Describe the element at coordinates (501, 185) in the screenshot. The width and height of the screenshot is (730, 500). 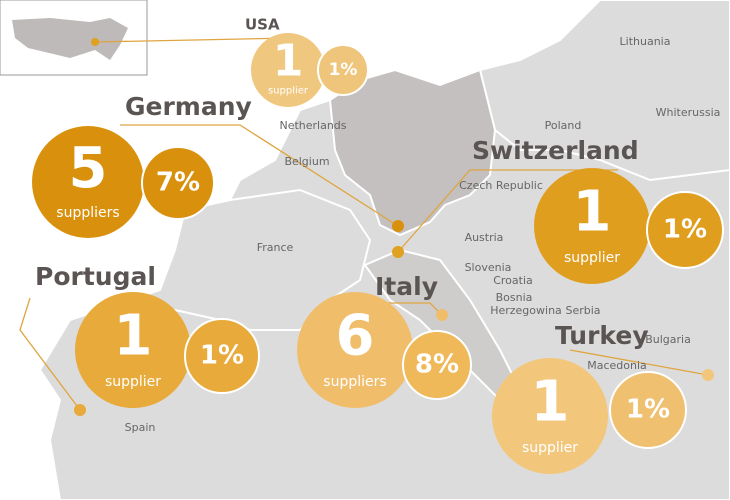
I see `map-label: Czech Republic` at that location.